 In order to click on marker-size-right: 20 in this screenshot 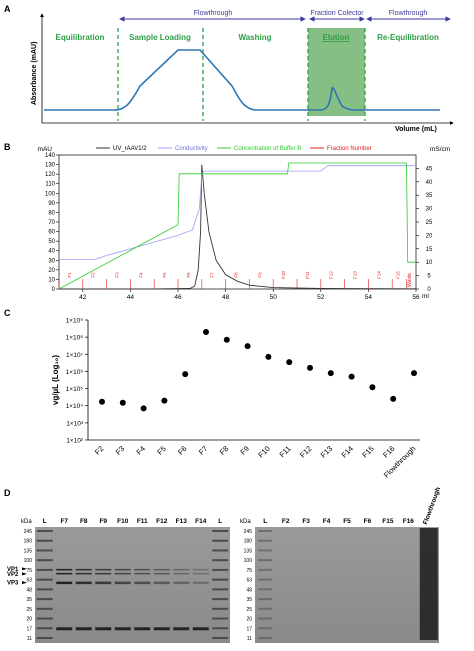, I will do `click(249, 620)`.